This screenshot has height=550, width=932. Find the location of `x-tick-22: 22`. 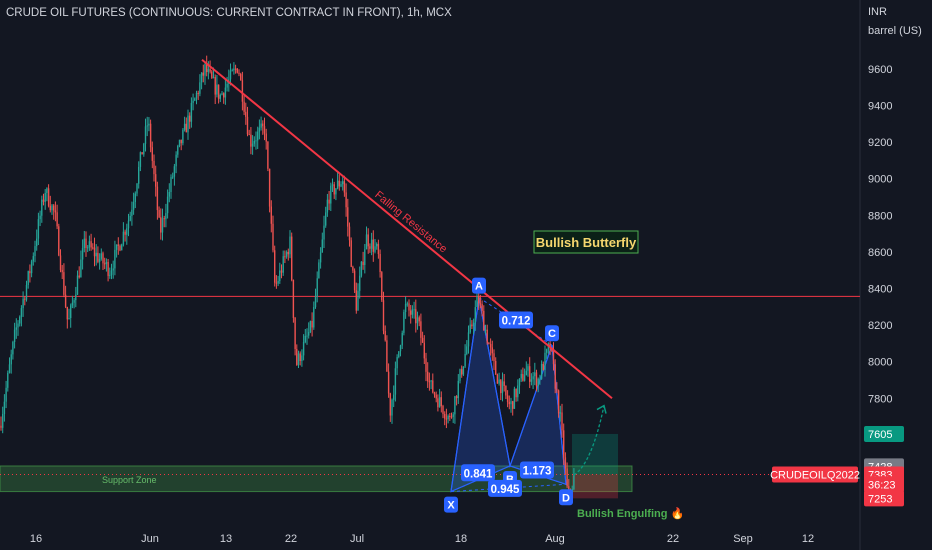

x-tick-22: 22 is located at coordinates (291, 539).